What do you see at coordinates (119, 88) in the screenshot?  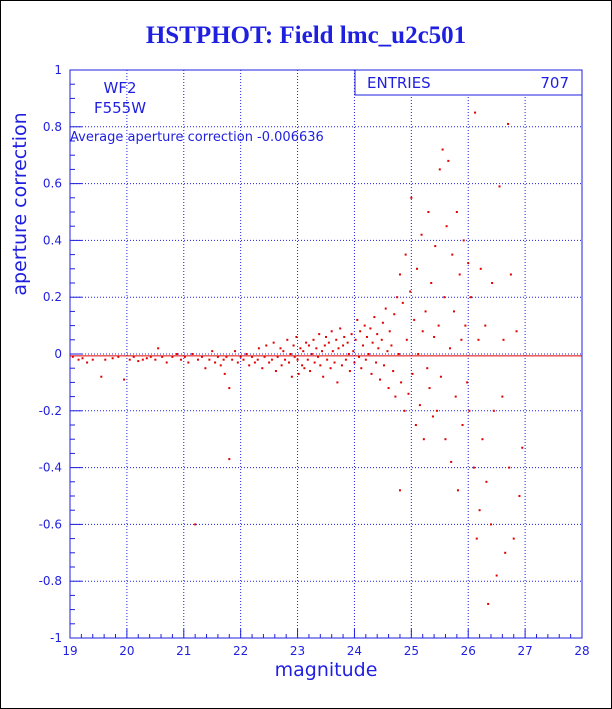 I see `chip-label: WF2` at bounding box center [119, 88].